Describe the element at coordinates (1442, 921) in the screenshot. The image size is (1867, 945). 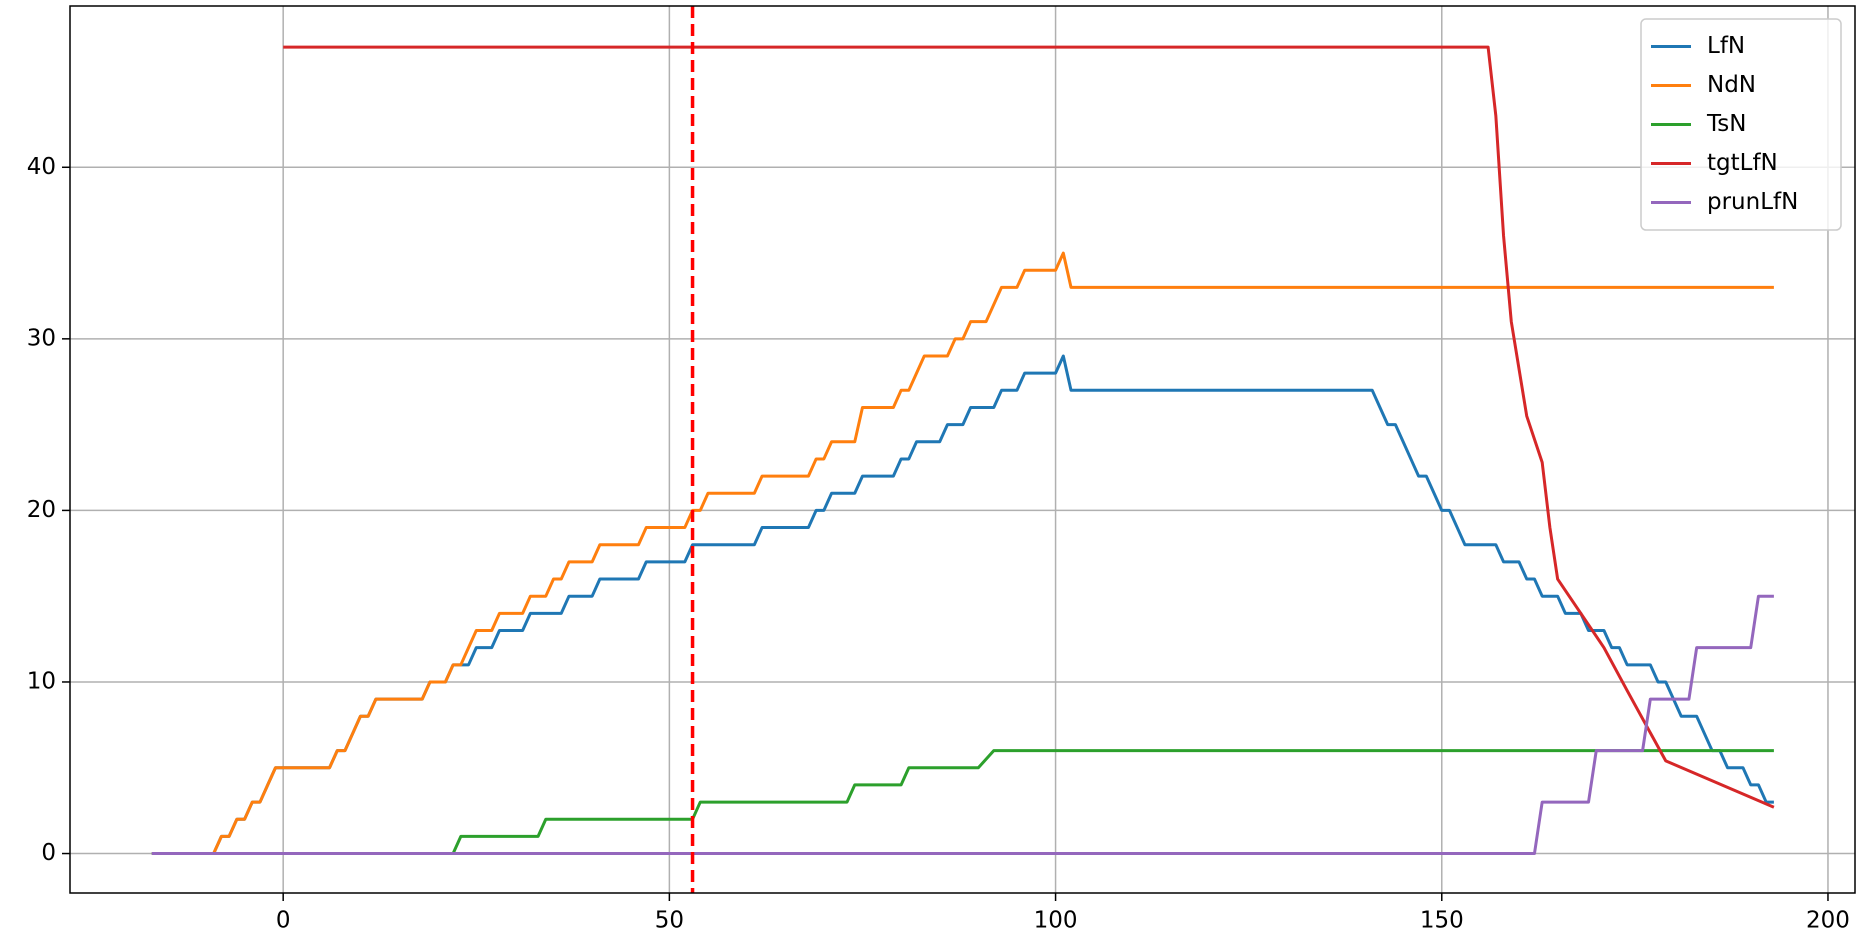
I see `x-tick-label: 150` at that location.